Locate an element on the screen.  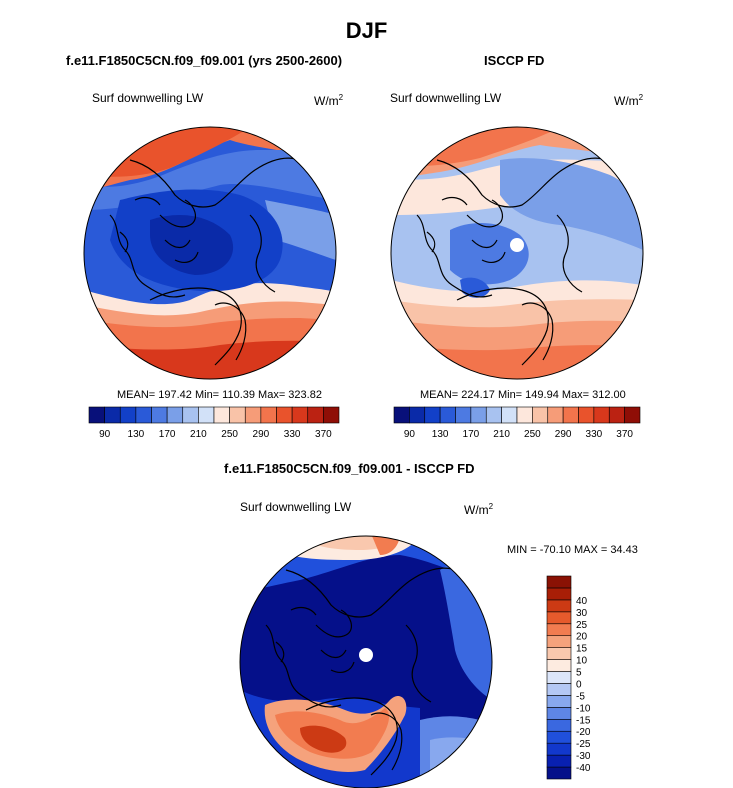
panel1-field-label: Surf downwelling LW is located at coordinates (148, 98).